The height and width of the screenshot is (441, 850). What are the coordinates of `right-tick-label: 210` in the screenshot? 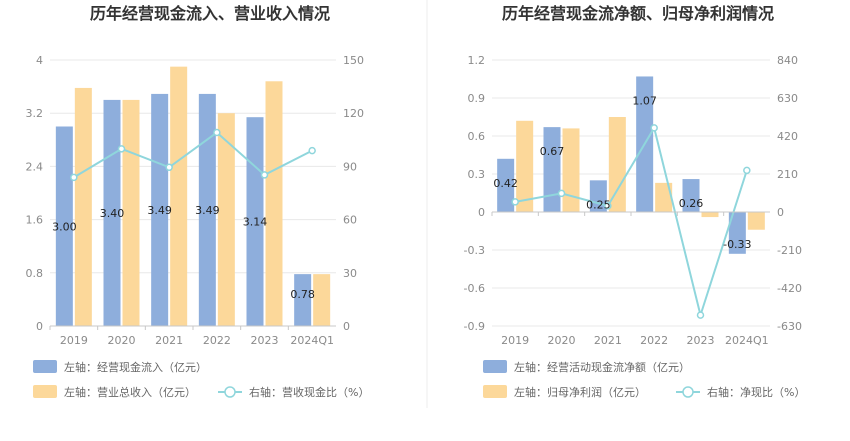 It's located at (787, 174).